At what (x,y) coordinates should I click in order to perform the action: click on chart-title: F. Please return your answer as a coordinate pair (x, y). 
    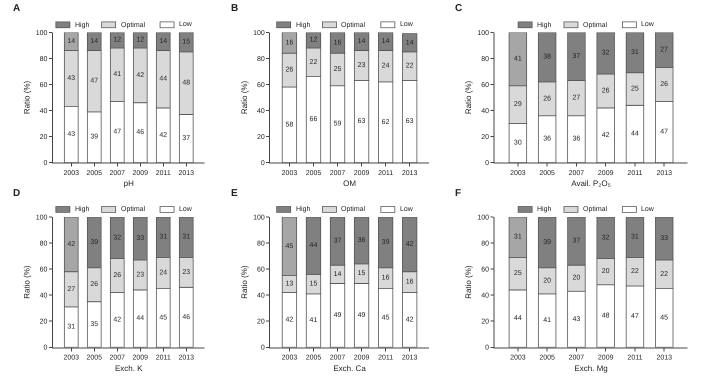
    Looking at the image, I should click on (458, 193).